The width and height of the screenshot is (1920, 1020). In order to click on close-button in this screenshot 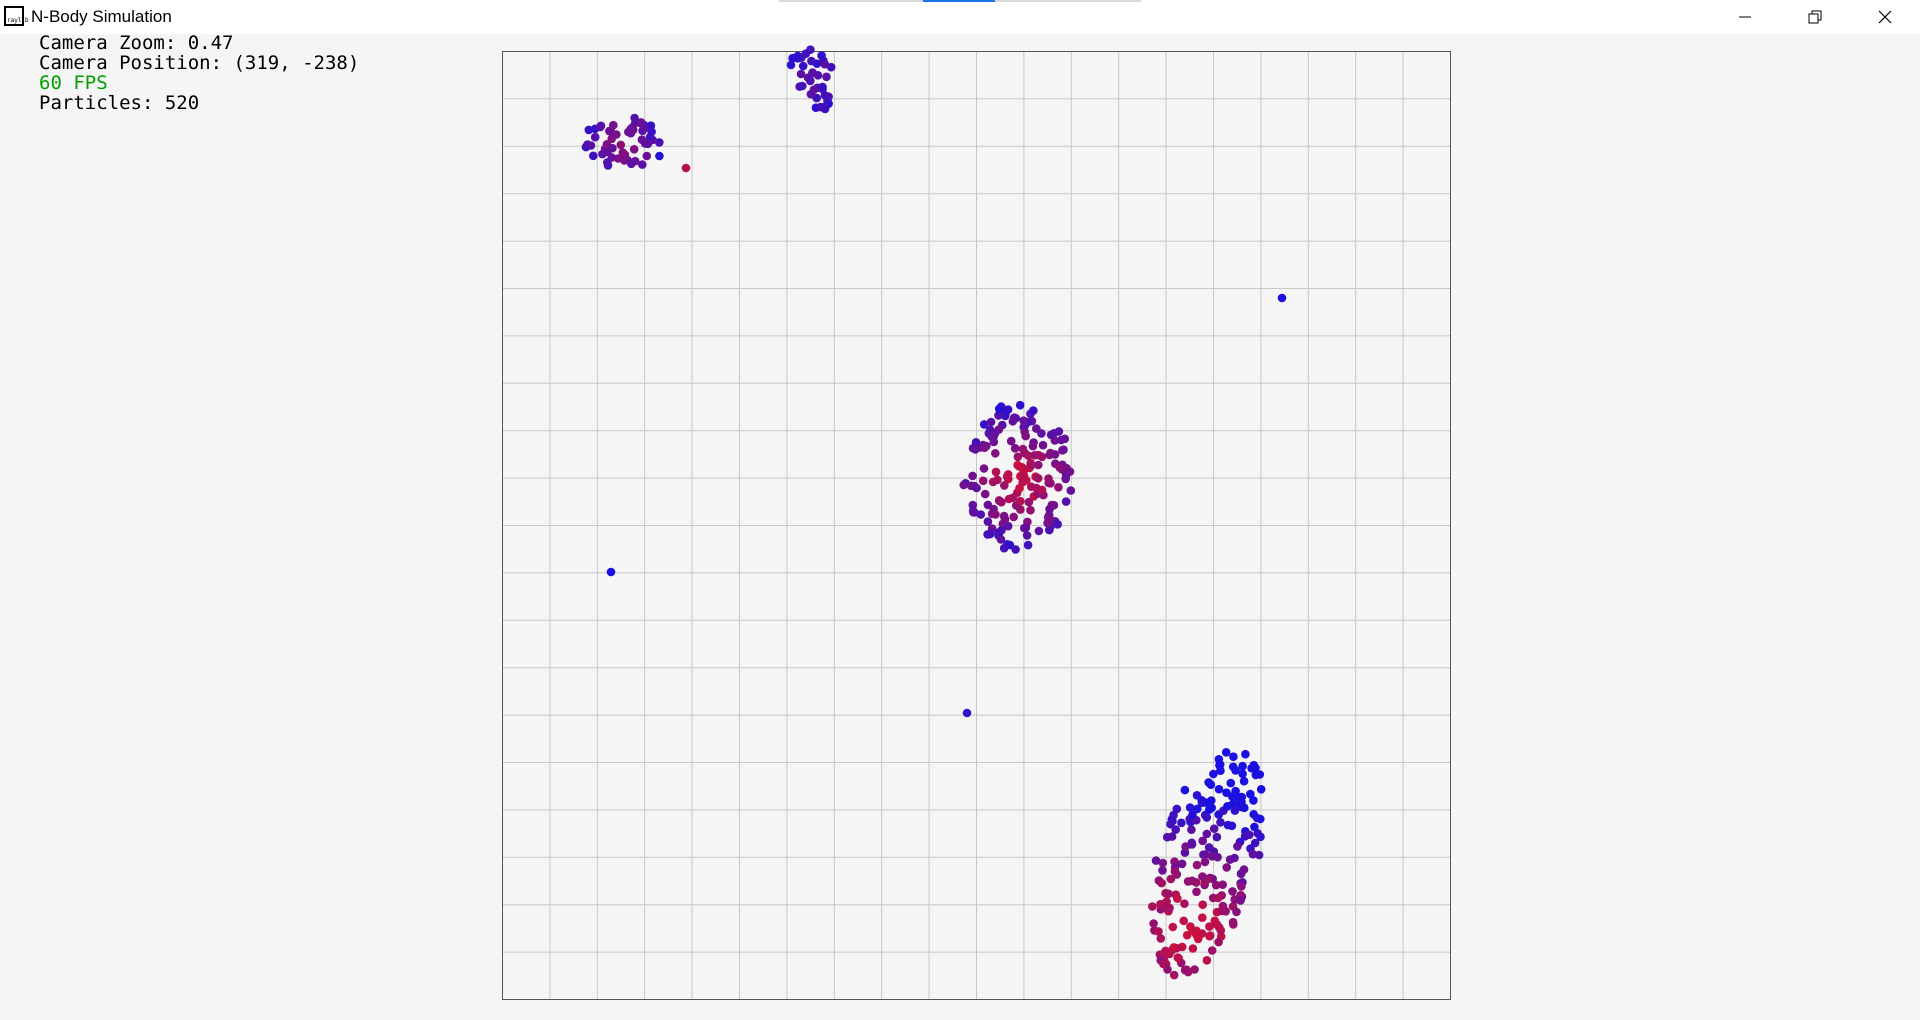, I will do `click(1885, 17)`.